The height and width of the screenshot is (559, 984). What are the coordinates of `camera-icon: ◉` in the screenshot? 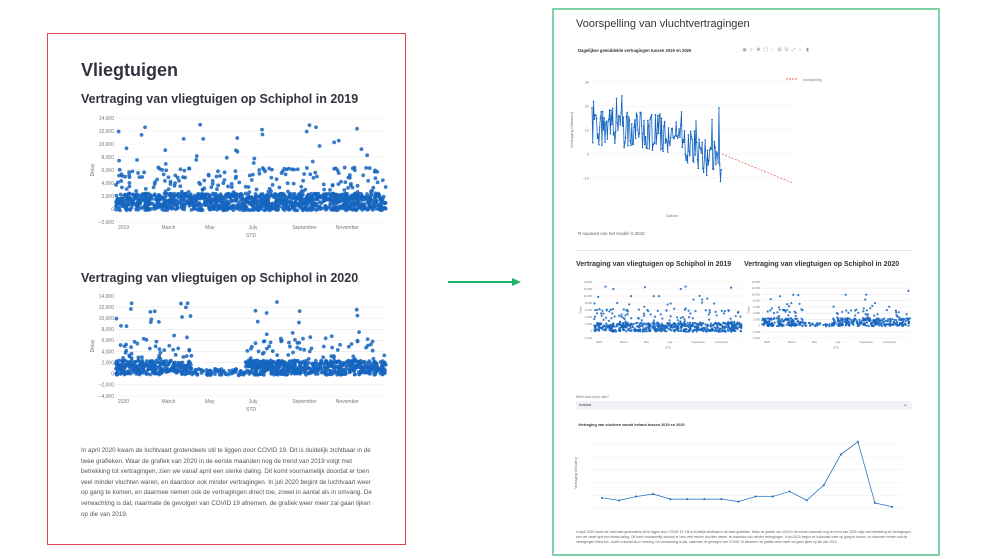 It's located at (744, 50).